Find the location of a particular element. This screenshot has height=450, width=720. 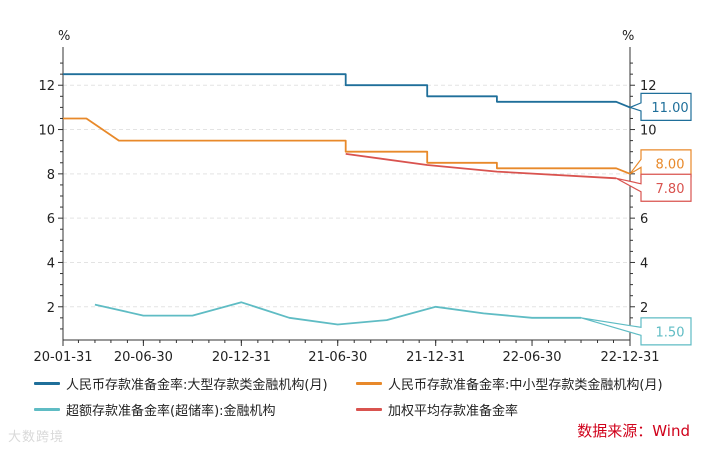

y-tick-label-left: 12 is located at coordinates (46, 86).